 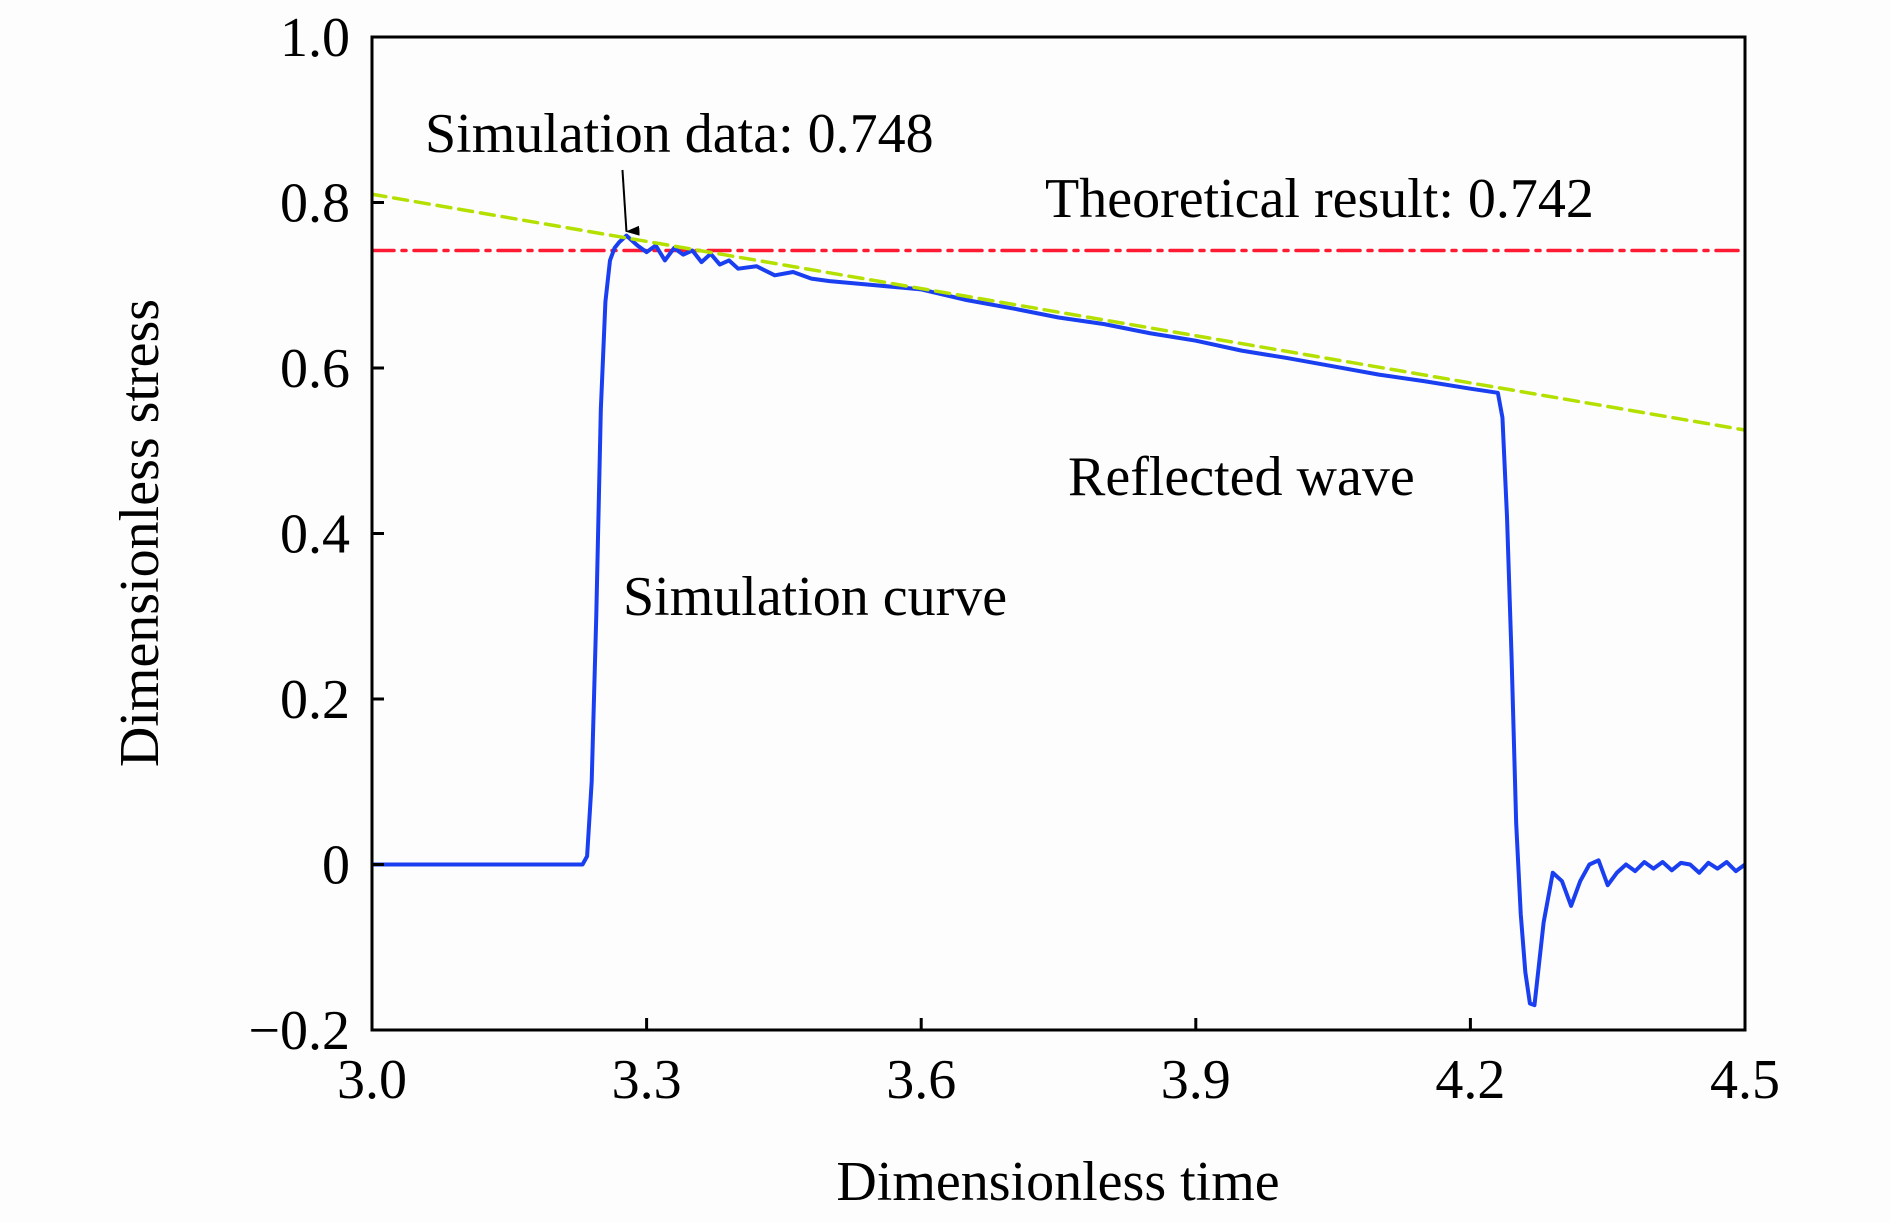 What do you see at coordinates (1319, 199) in the screenshot?
I see `annotation-theoretical-result: Theoretical result: 0.742` at bounding box center [1319, 199].